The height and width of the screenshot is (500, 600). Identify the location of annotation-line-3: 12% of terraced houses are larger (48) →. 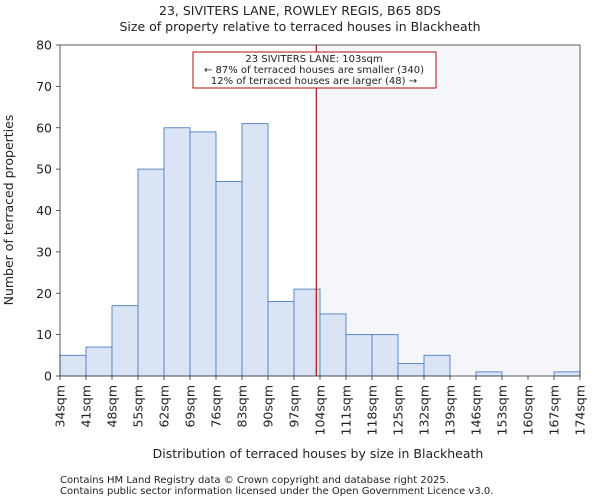
(314, 81).